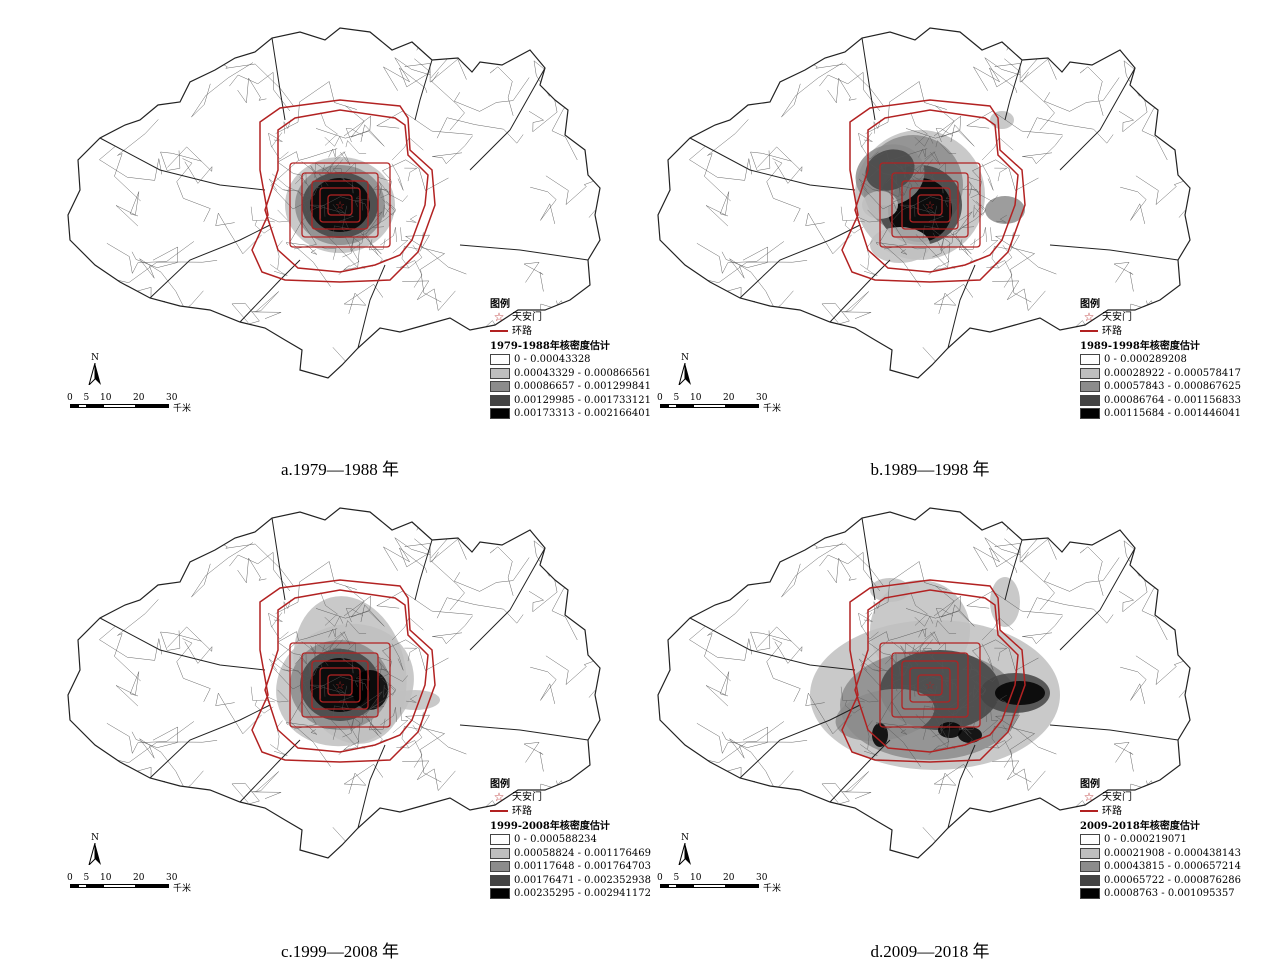 This screenshot has width=1269, height=972. Describe the element at coordinates (139, 398) in the screenshot. I see `scale-tick-label: 20` at that location.